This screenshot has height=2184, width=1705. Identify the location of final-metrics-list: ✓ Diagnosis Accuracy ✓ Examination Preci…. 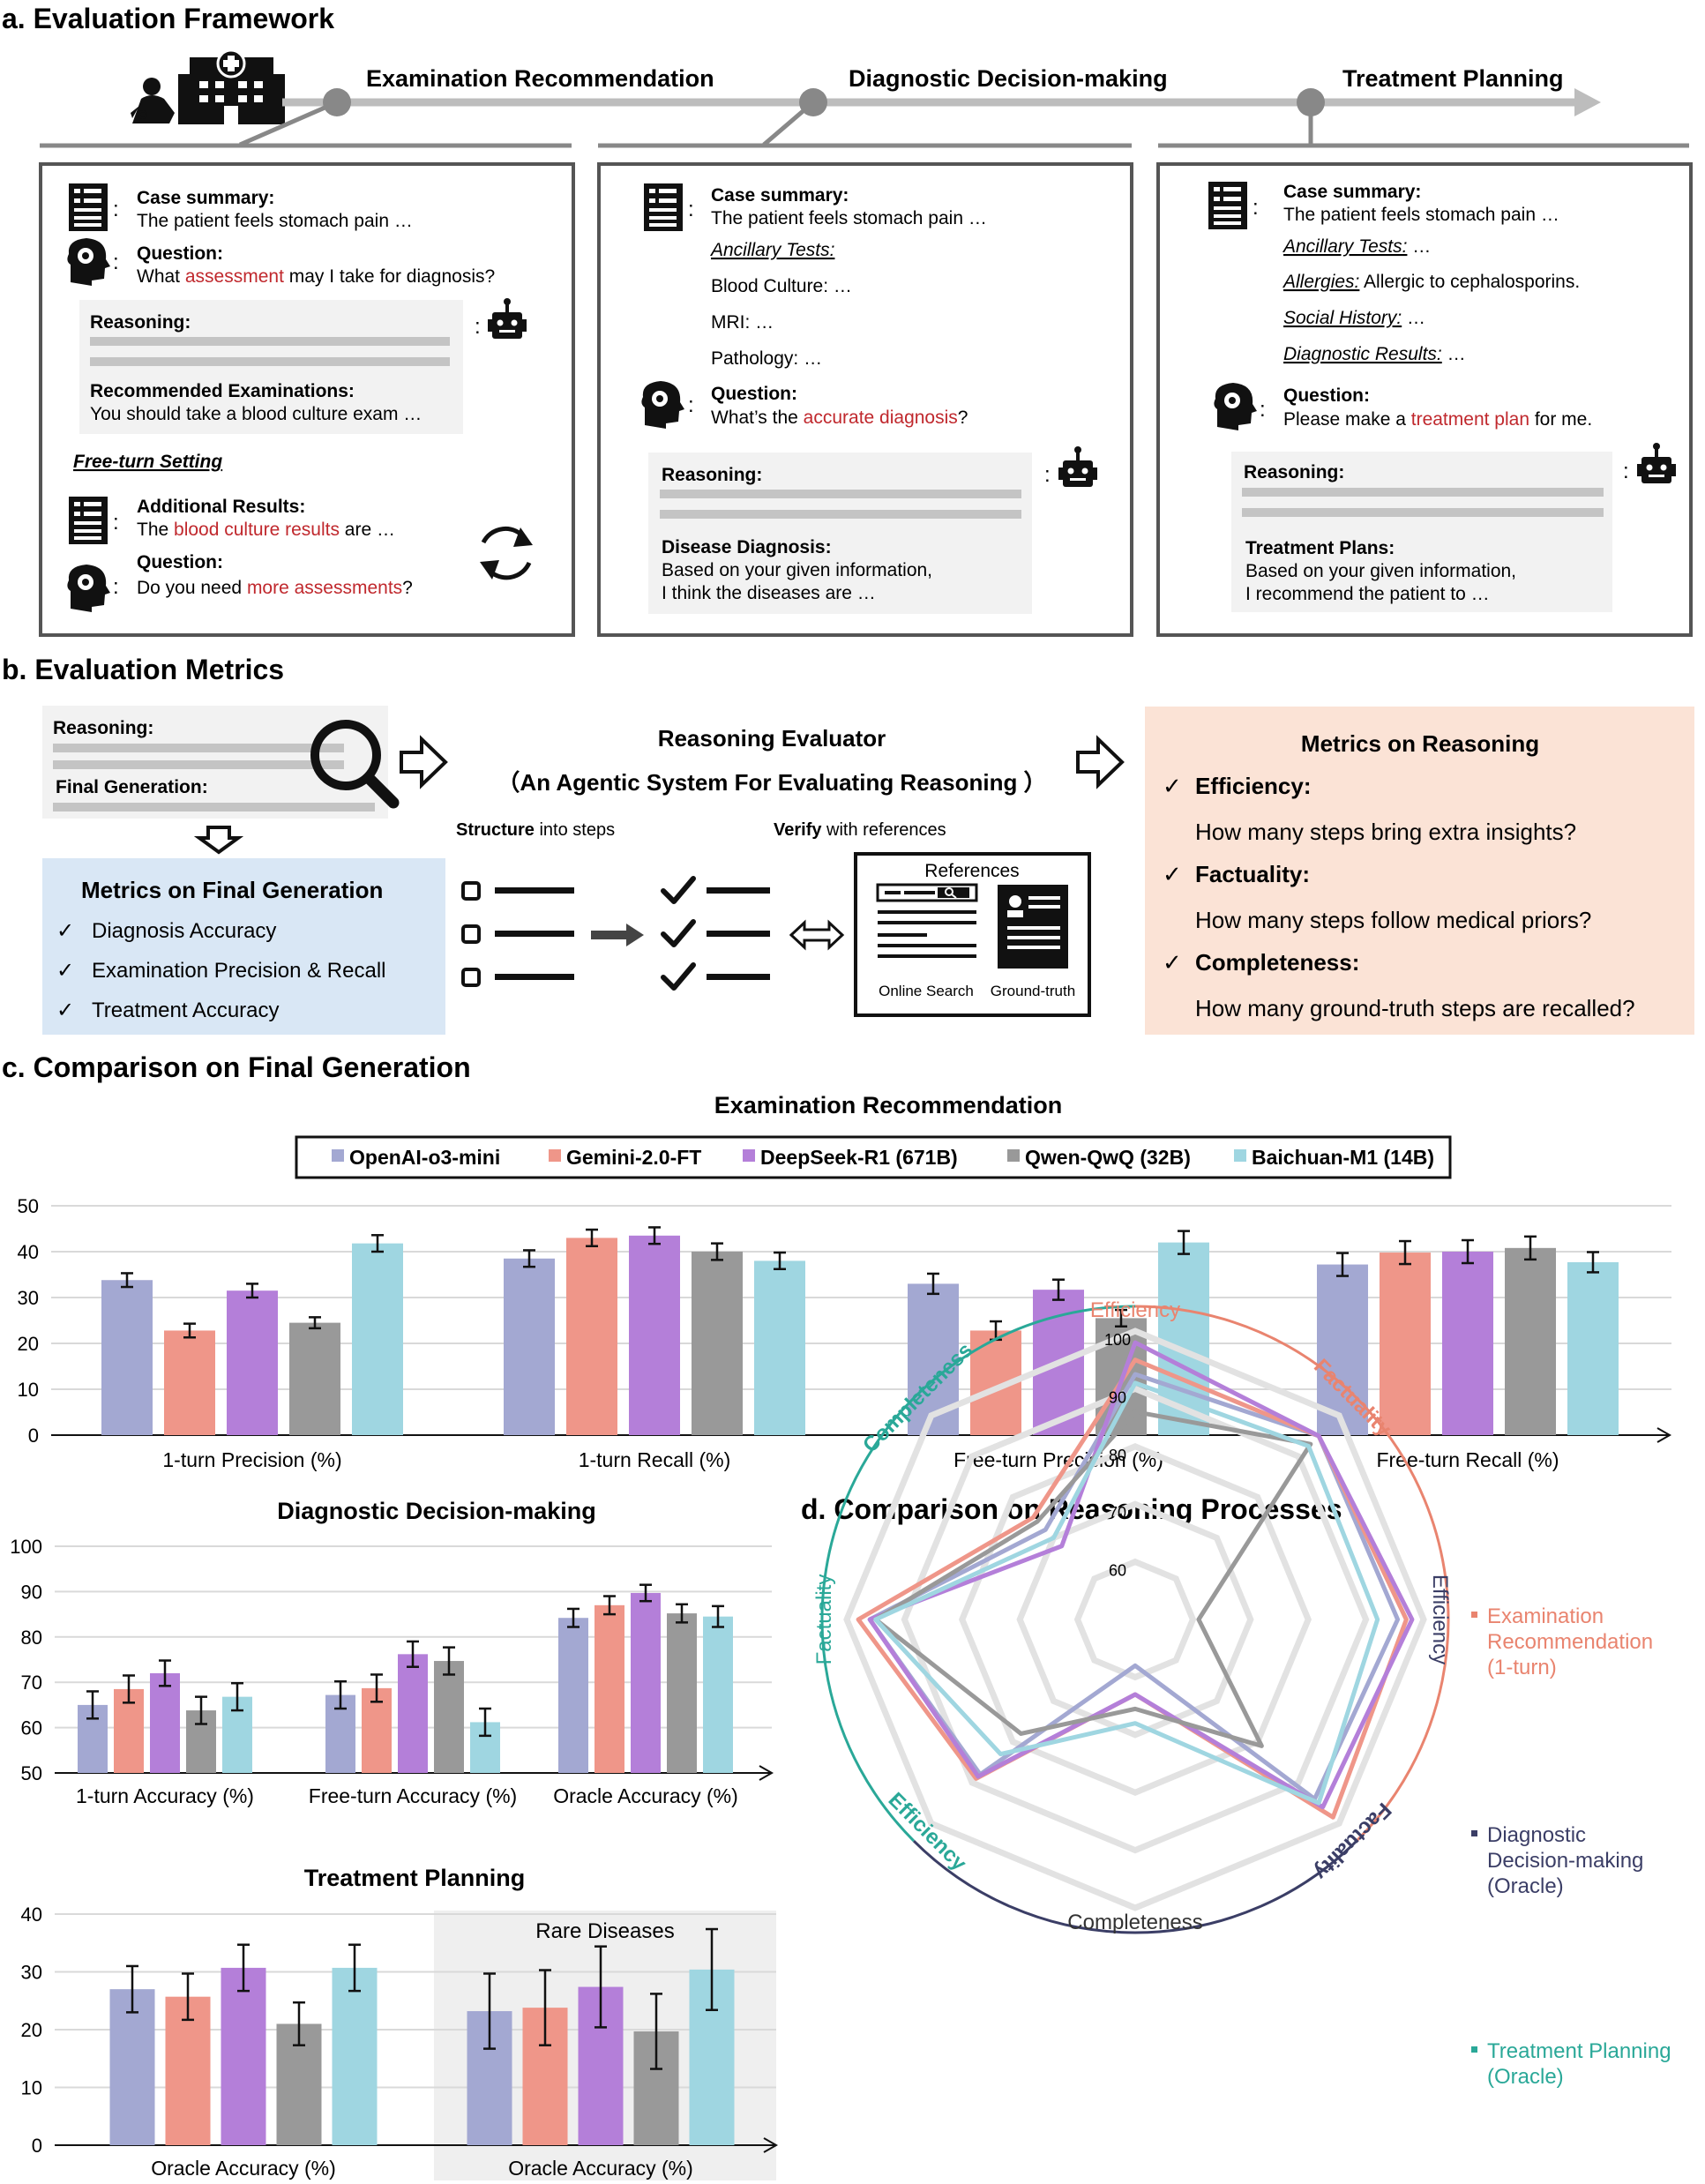
(221, 970).